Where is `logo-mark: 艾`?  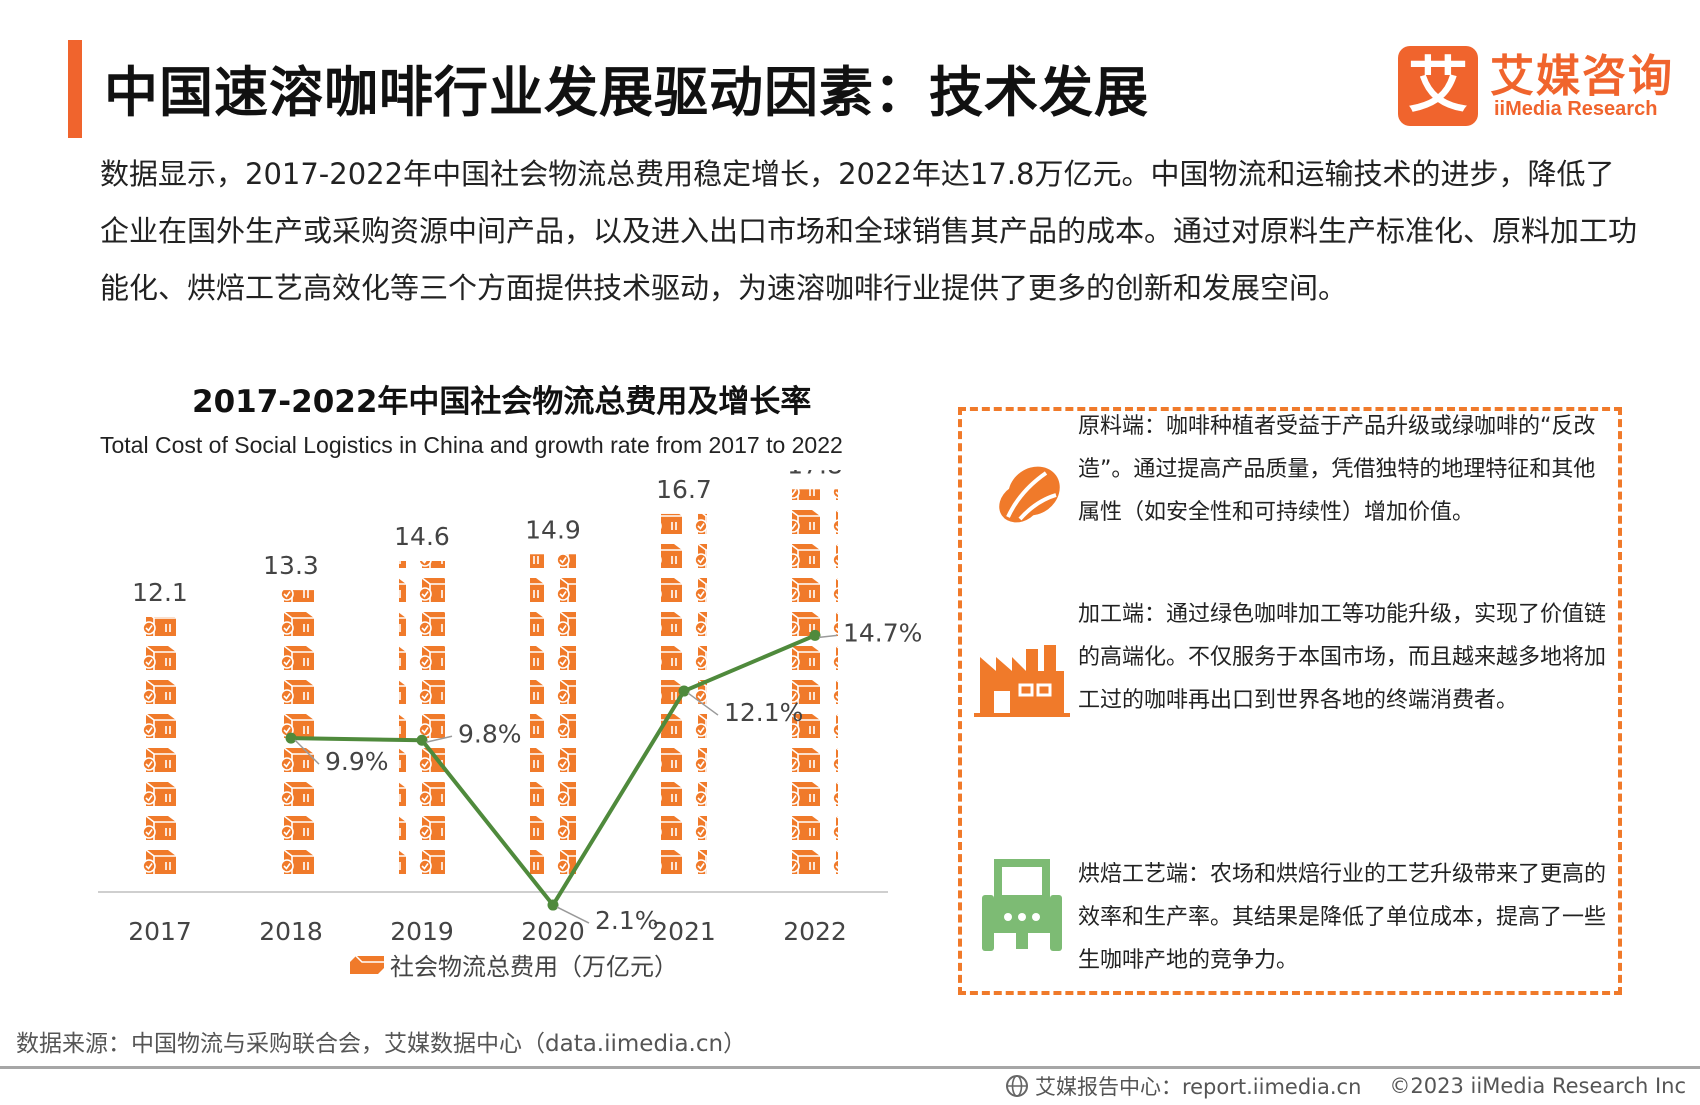
logo-mark: 艾 is located at coordinates (1438, 86).